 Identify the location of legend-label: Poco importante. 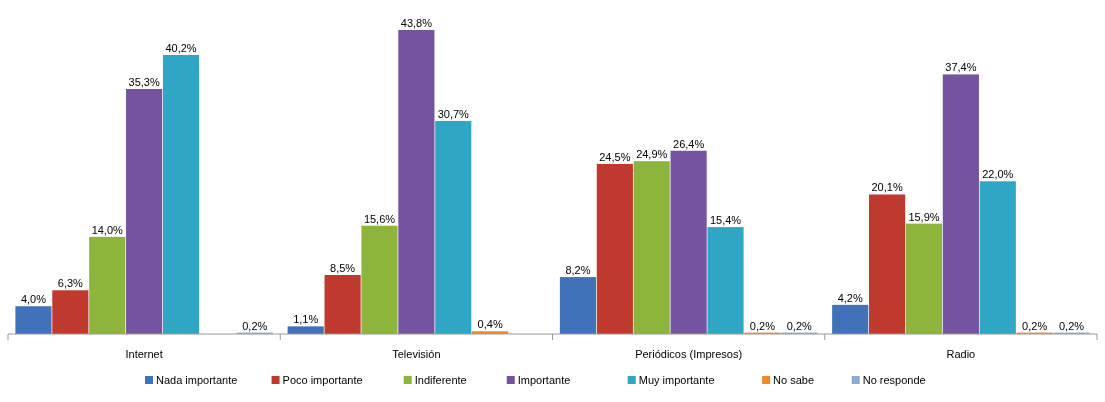
(322, 380).